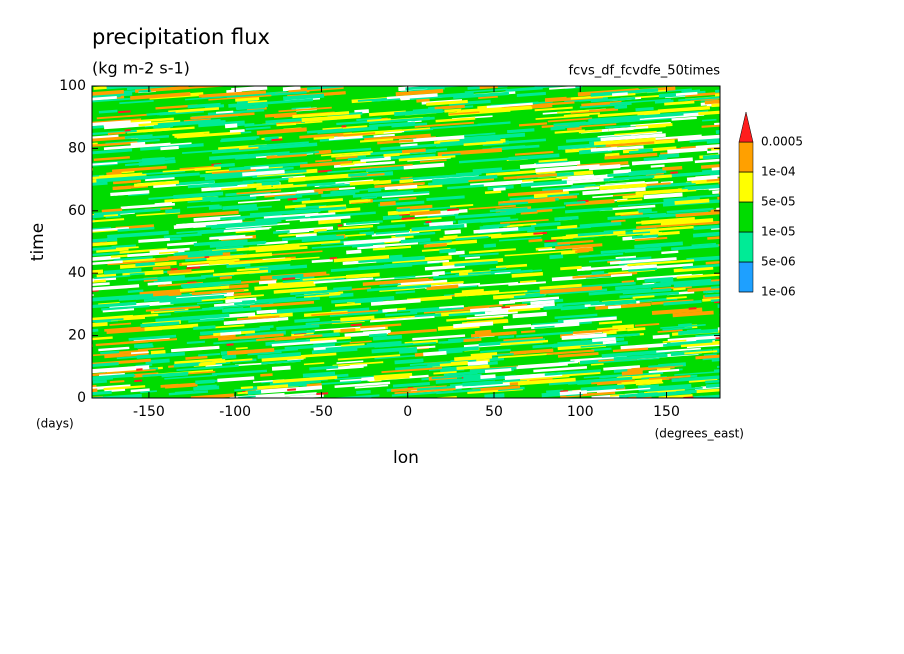  Describe the element at coordinates (141, 68) in the screenshot. I see `chart-subtitle: (kg m-2 s-1)` at that location.